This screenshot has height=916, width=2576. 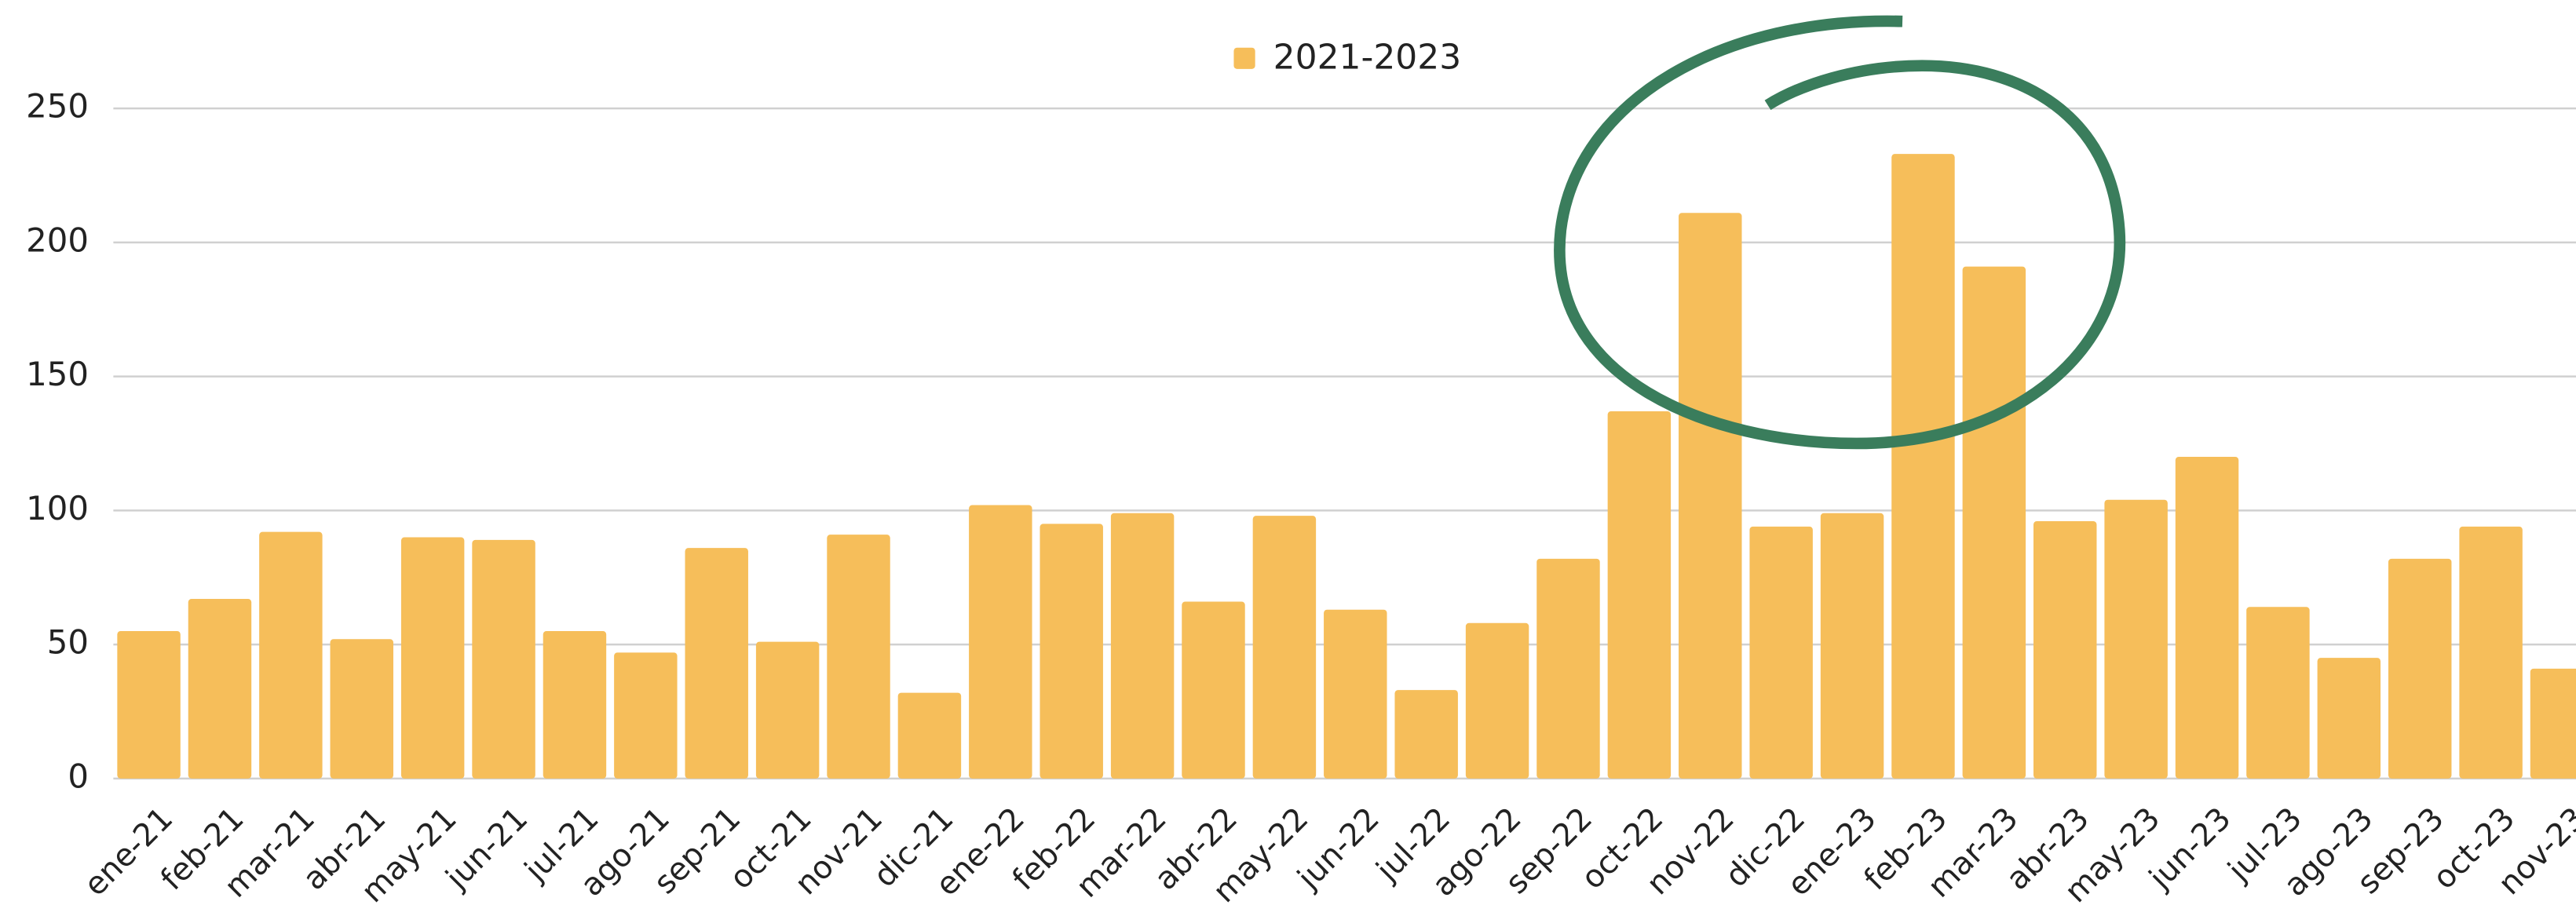 What do you see at coordinates (1368, 57) in the screenshot?
I see `legend-label: 2021-2023` at bounding box center [1368, 57].